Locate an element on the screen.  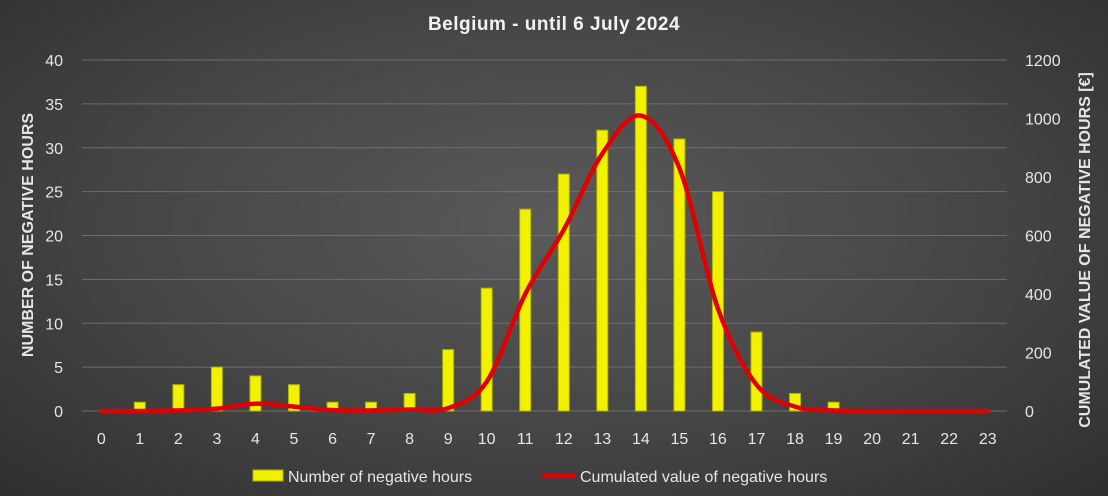
y2-tick-label: 200 is located at coordinates (1038, 354).